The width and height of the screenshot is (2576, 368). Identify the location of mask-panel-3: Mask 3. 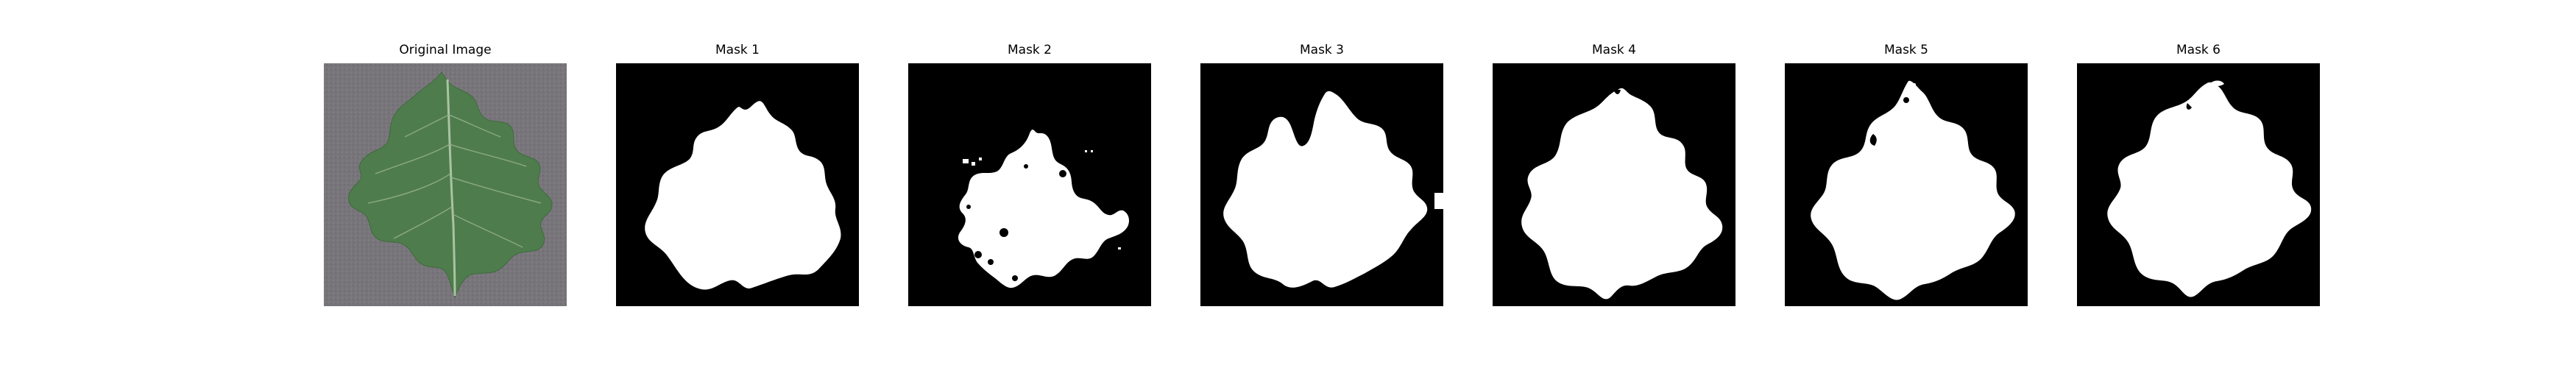
(1322, 174).